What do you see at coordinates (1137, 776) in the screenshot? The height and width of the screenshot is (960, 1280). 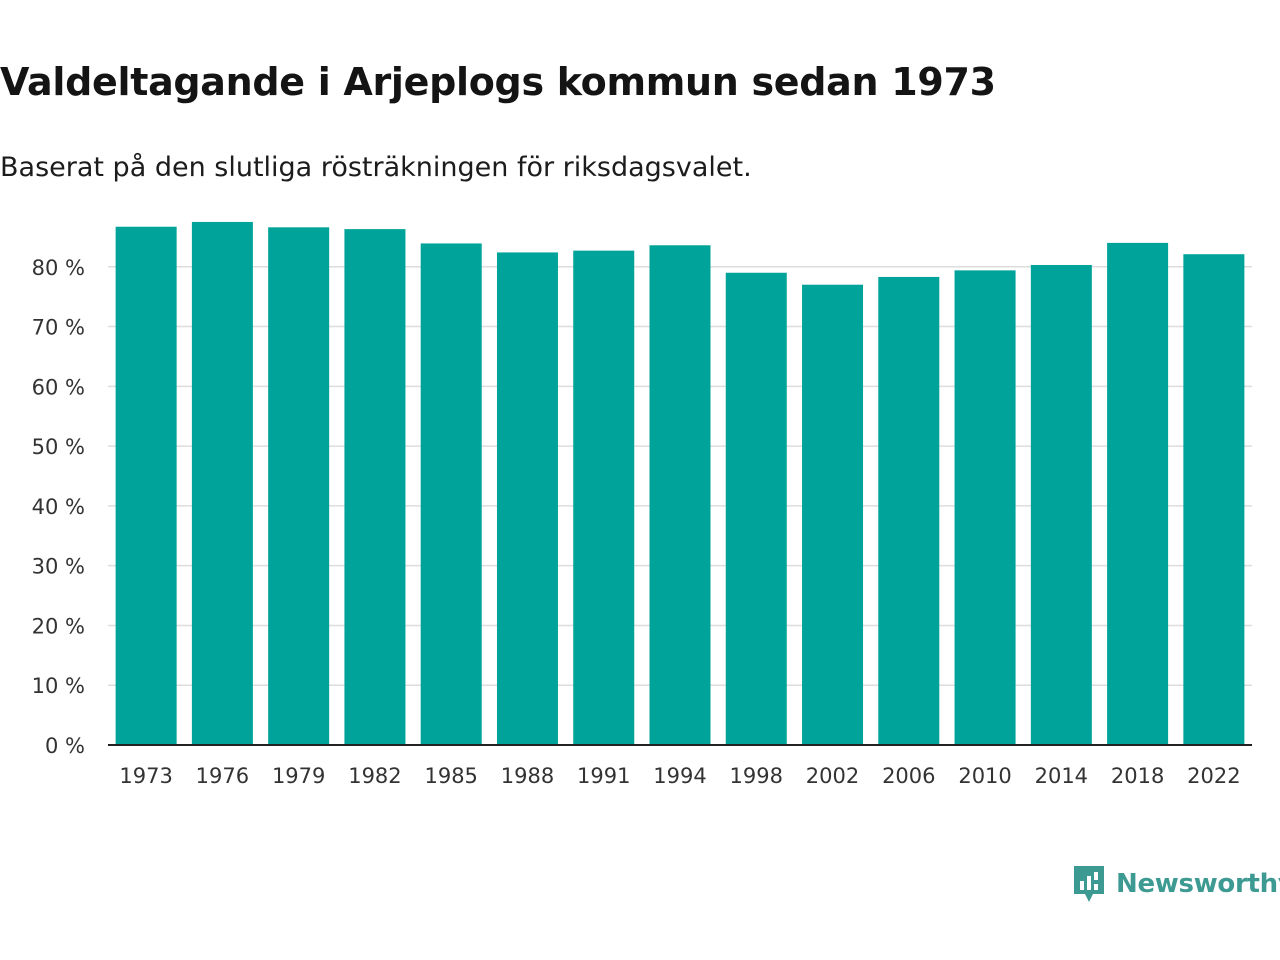 I see `x-tick-label: 2018` at bounding box center [1137, 776].